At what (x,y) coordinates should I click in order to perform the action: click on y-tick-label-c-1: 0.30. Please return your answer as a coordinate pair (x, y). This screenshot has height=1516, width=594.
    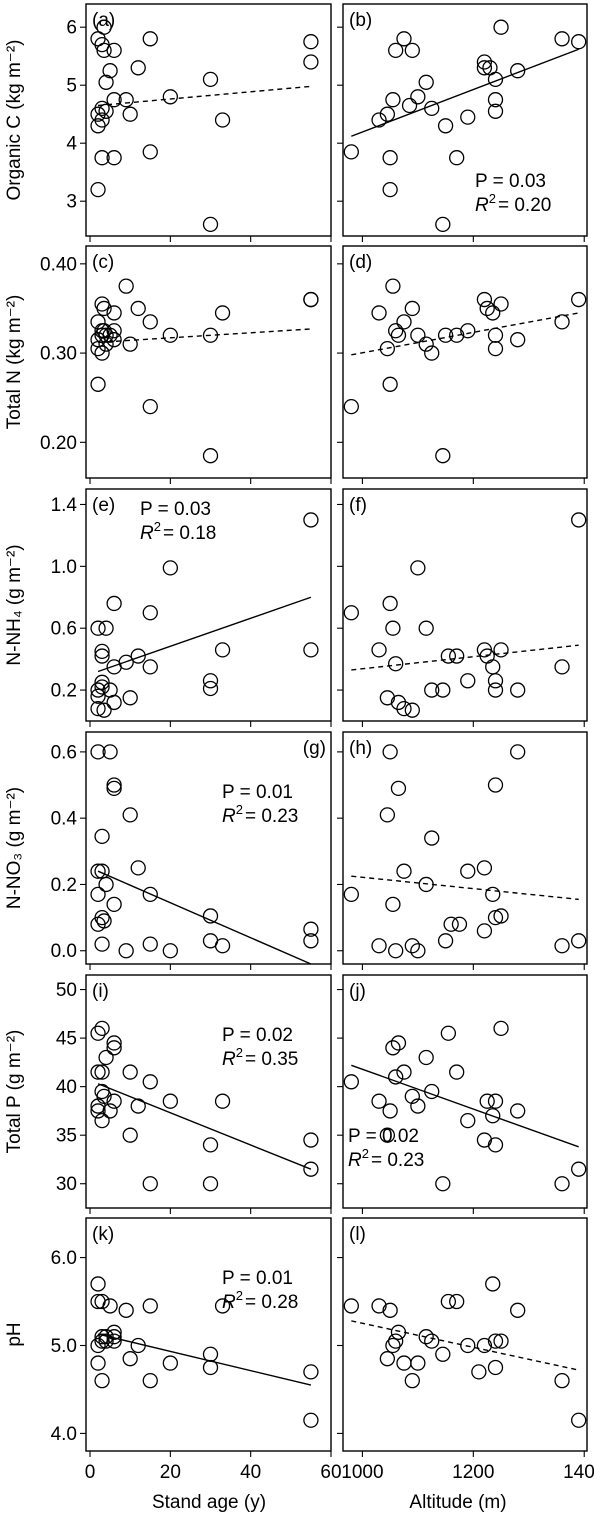
    Looking at the image, I should click on (58, 354).